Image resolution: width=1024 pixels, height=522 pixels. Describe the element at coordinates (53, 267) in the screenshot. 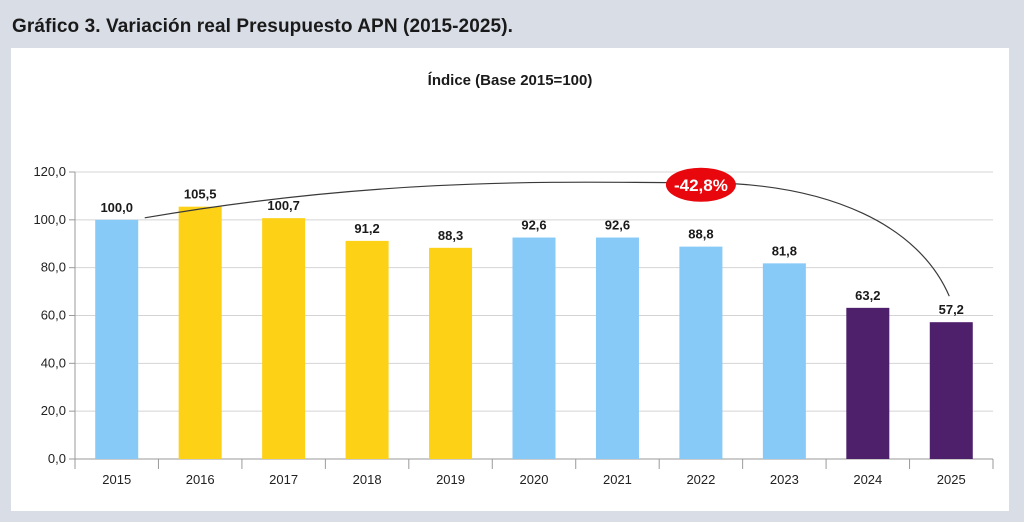

I see `y-tick-label: 80,0` at that location.